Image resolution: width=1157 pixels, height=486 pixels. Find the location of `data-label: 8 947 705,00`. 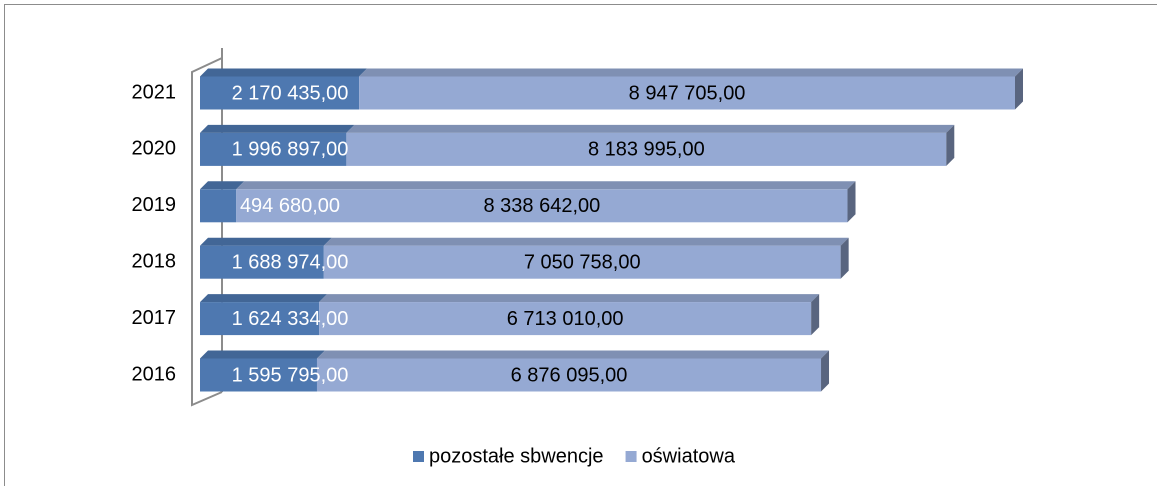

data-label: 8 947 705,00 is located at coordinates (687, 93).